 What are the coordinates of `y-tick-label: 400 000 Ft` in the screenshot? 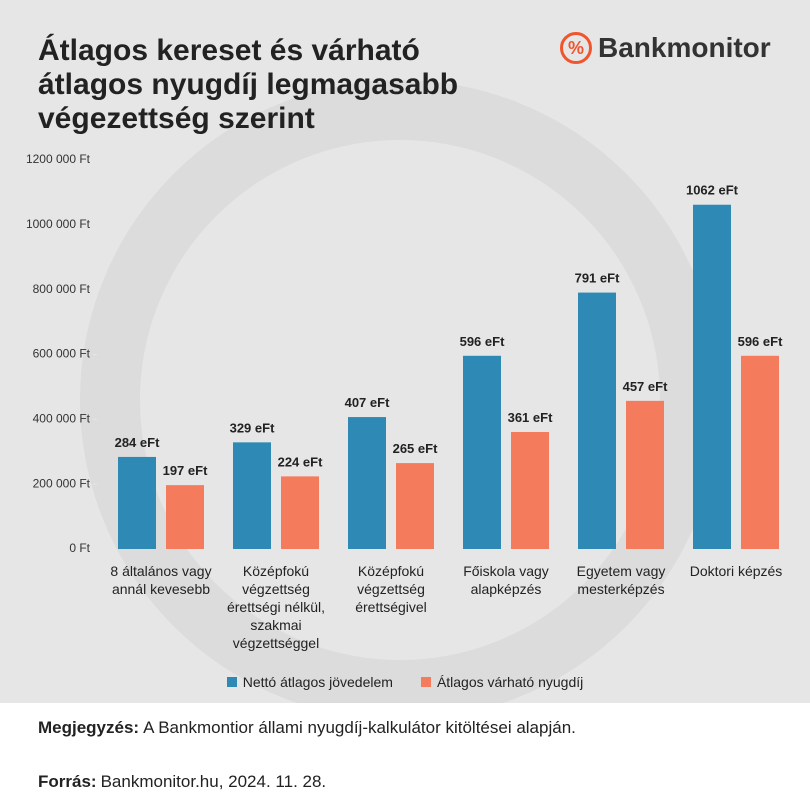 It's located at (62, 419).